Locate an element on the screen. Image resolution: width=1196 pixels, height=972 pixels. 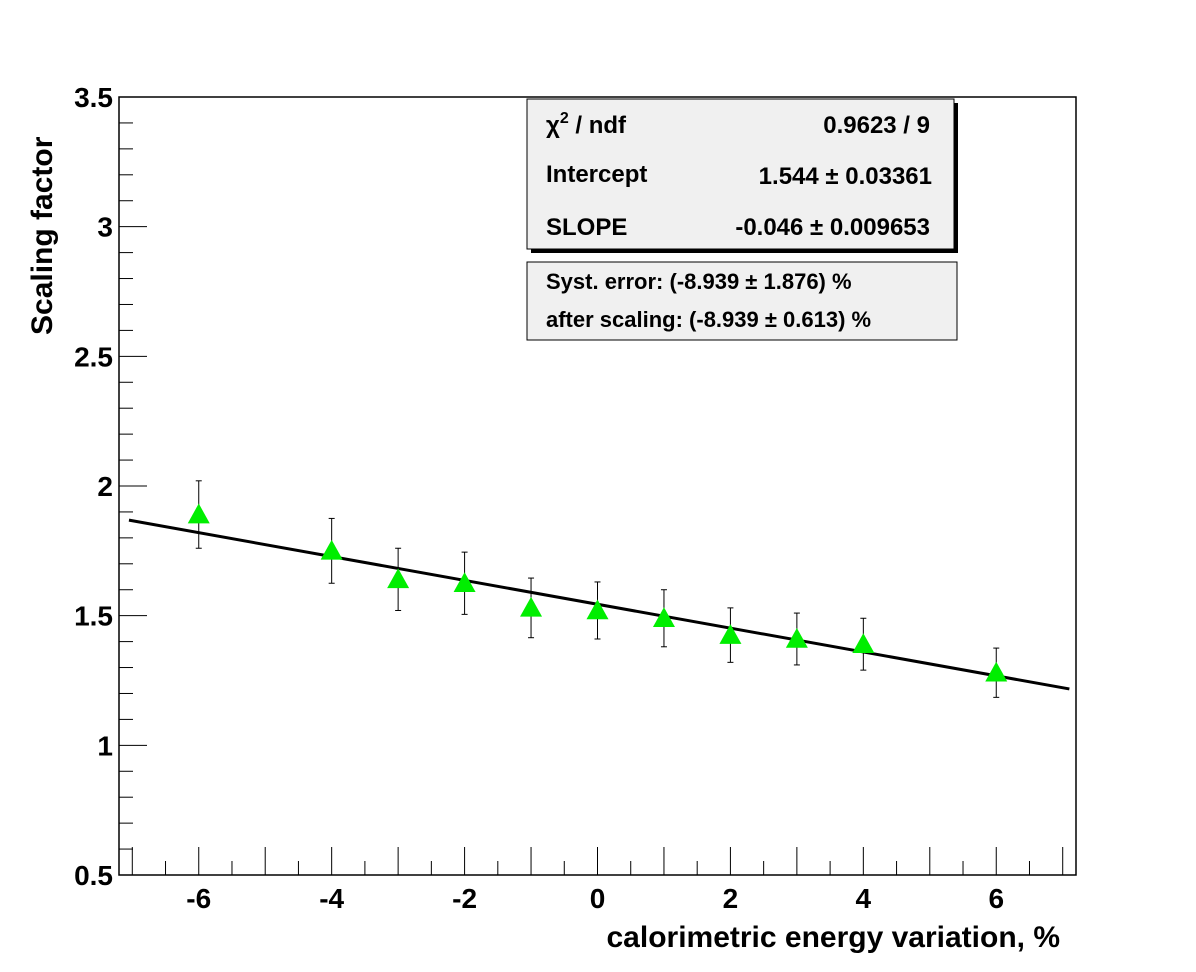
y-tick-label: 2.5 is located at coordinates (93, 356).